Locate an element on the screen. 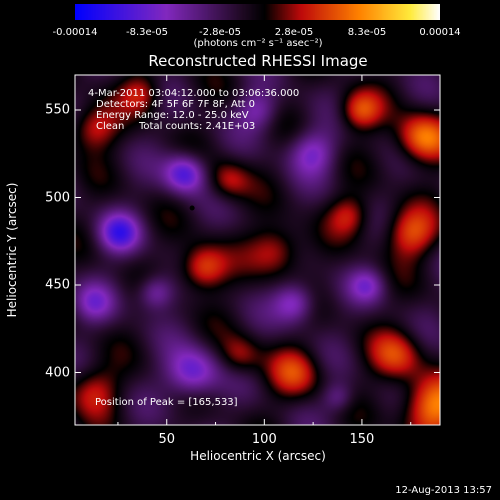  colorbar is located at coordinates (257, 12).